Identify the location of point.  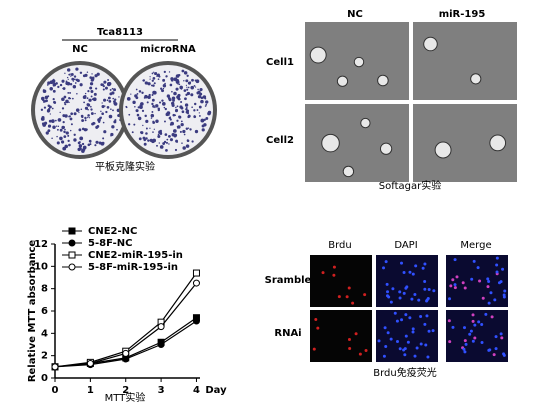
(90, 363).